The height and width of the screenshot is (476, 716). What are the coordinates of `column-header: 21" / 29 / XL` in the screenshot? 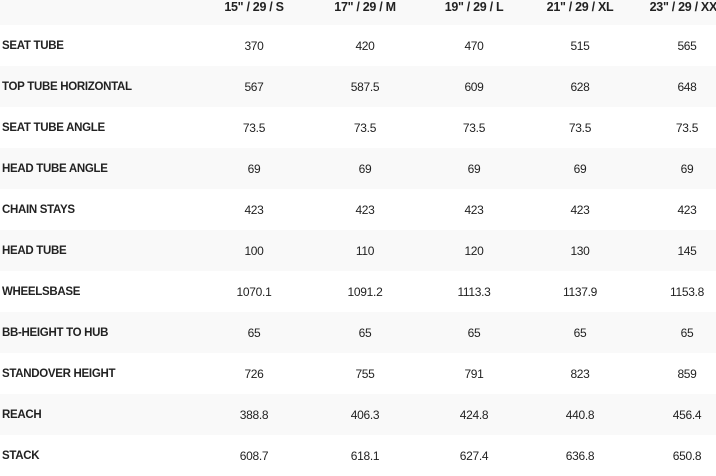 It's located at (580, 7).